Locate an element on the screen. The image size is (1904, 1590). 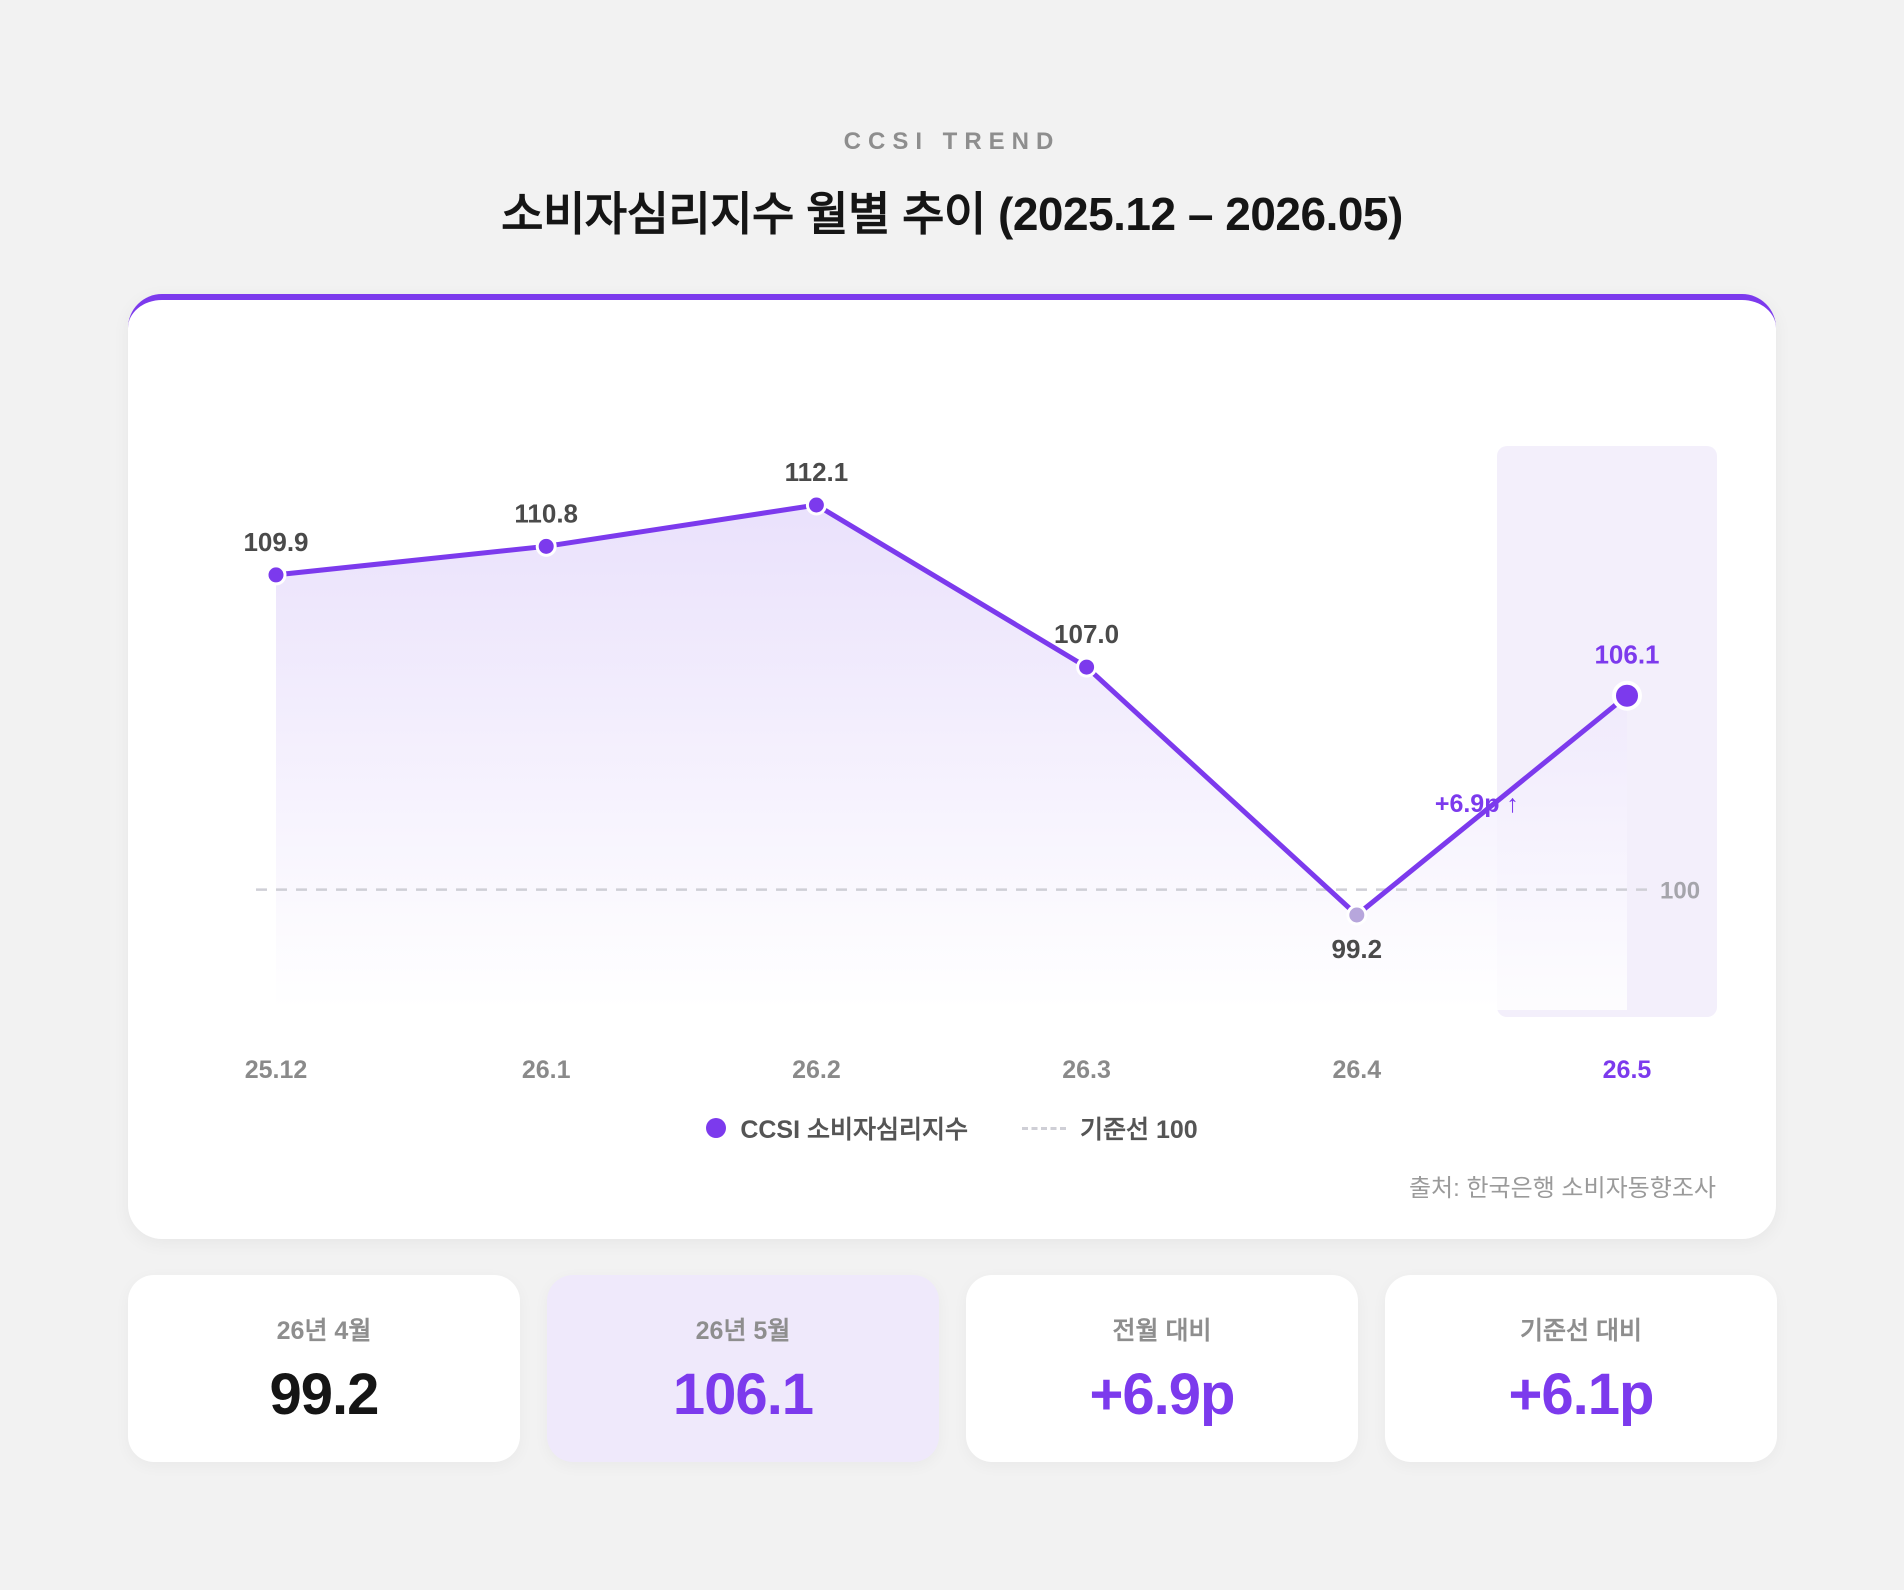
x-tick-label: 26.1 is located at coordinates (546, 1070).